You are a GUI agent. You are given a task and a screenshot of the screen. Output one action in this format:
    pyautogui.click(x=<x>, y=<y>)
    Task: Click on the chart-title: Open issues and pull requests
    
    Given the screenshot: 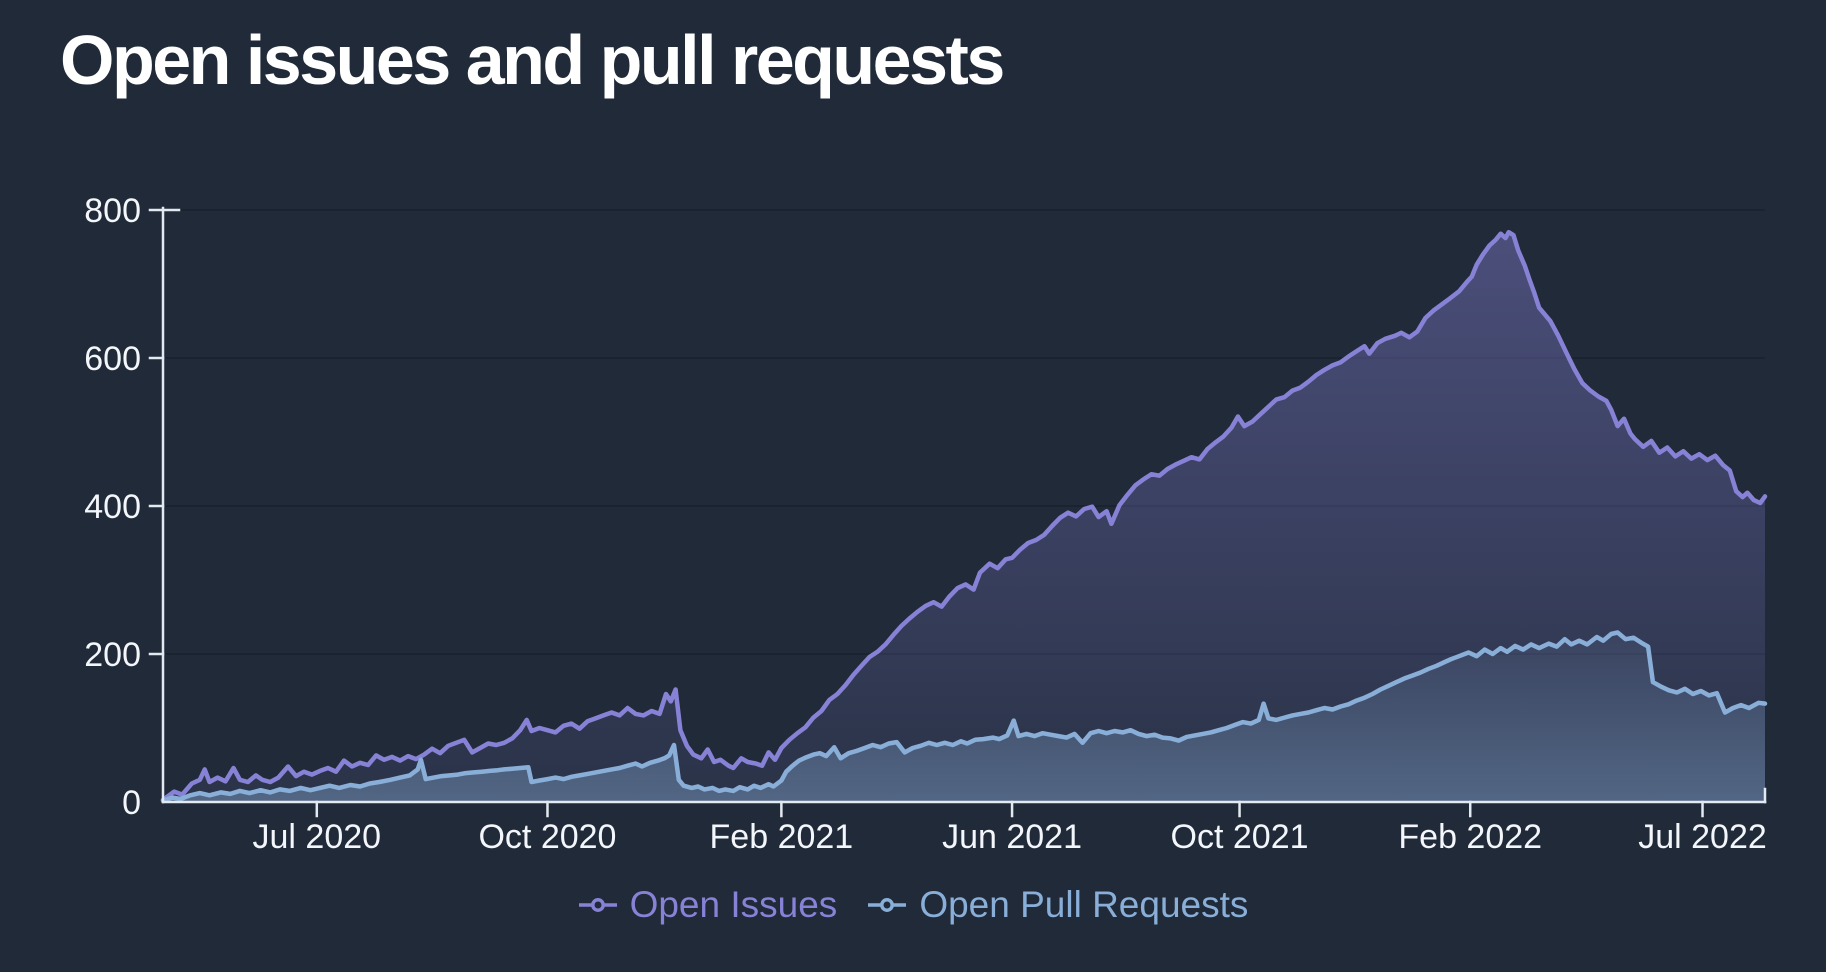 What is the action you would take?
    pyautogui.click(x=532, y=60)
    